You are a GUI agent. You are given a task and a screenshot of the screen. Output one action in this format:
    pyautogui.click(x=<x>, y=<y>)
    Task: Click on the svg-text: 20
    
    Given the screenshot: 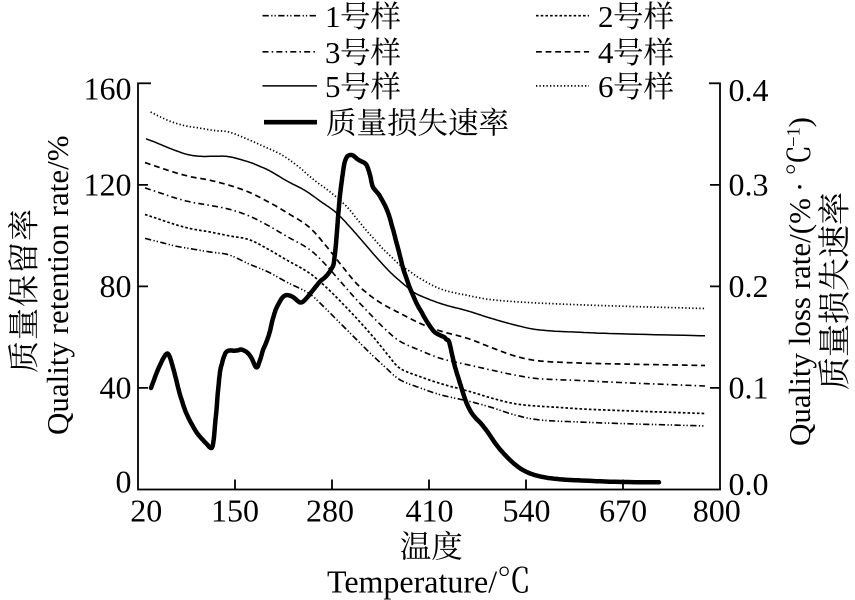 What is the action you would take?
    pyautogui.click(x=146, y=511)
    